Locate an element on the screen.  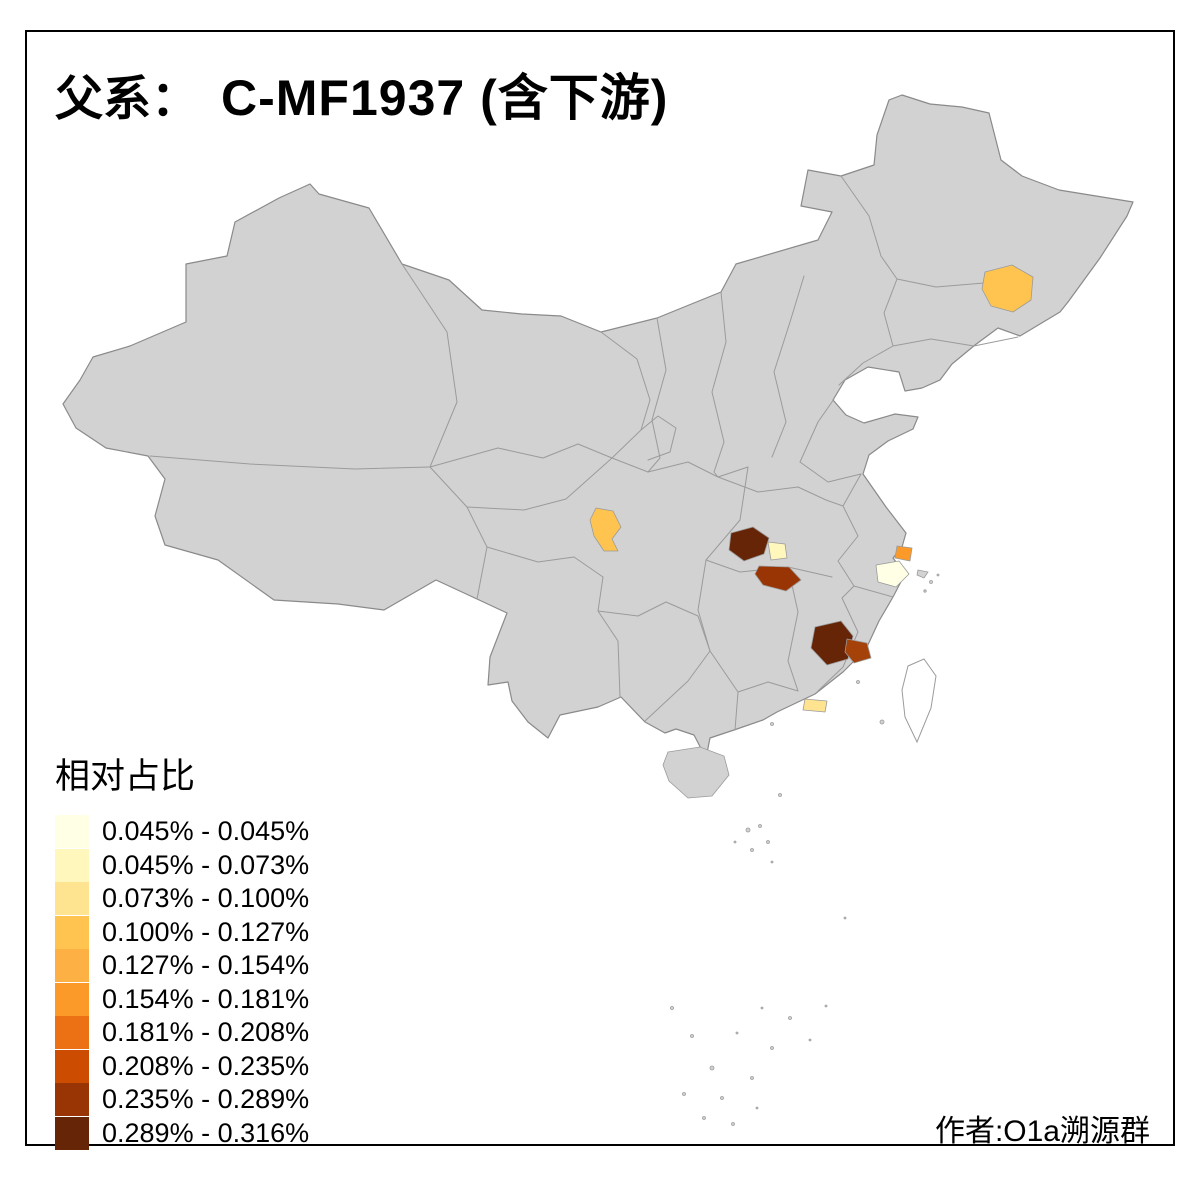
legend-label: 0.073% - 0.100% is located at coordinates (206, 898).